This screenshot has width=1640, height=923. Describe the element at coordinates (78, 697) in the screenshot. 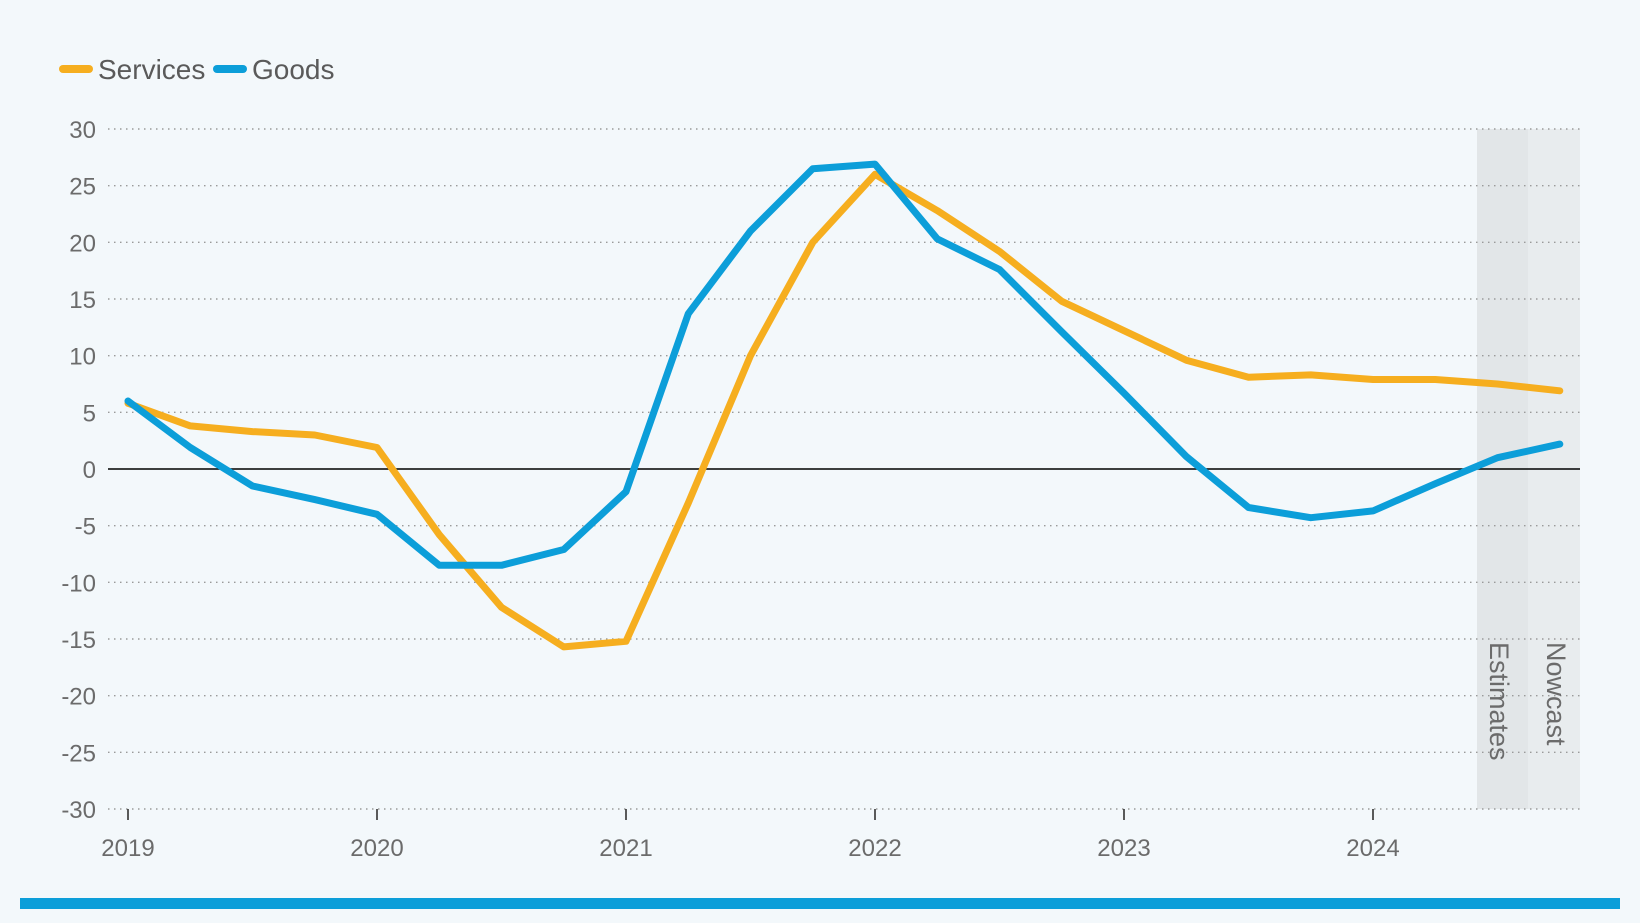

I see `y-tick-label: -20` at that location.